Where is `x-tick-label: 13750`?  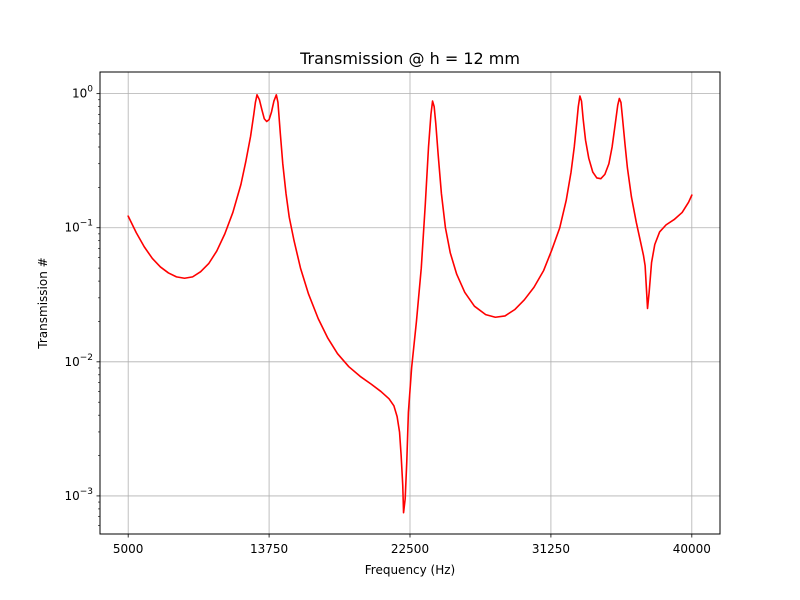
x-tick-label: 13750 is located at coordinates (269, 549).